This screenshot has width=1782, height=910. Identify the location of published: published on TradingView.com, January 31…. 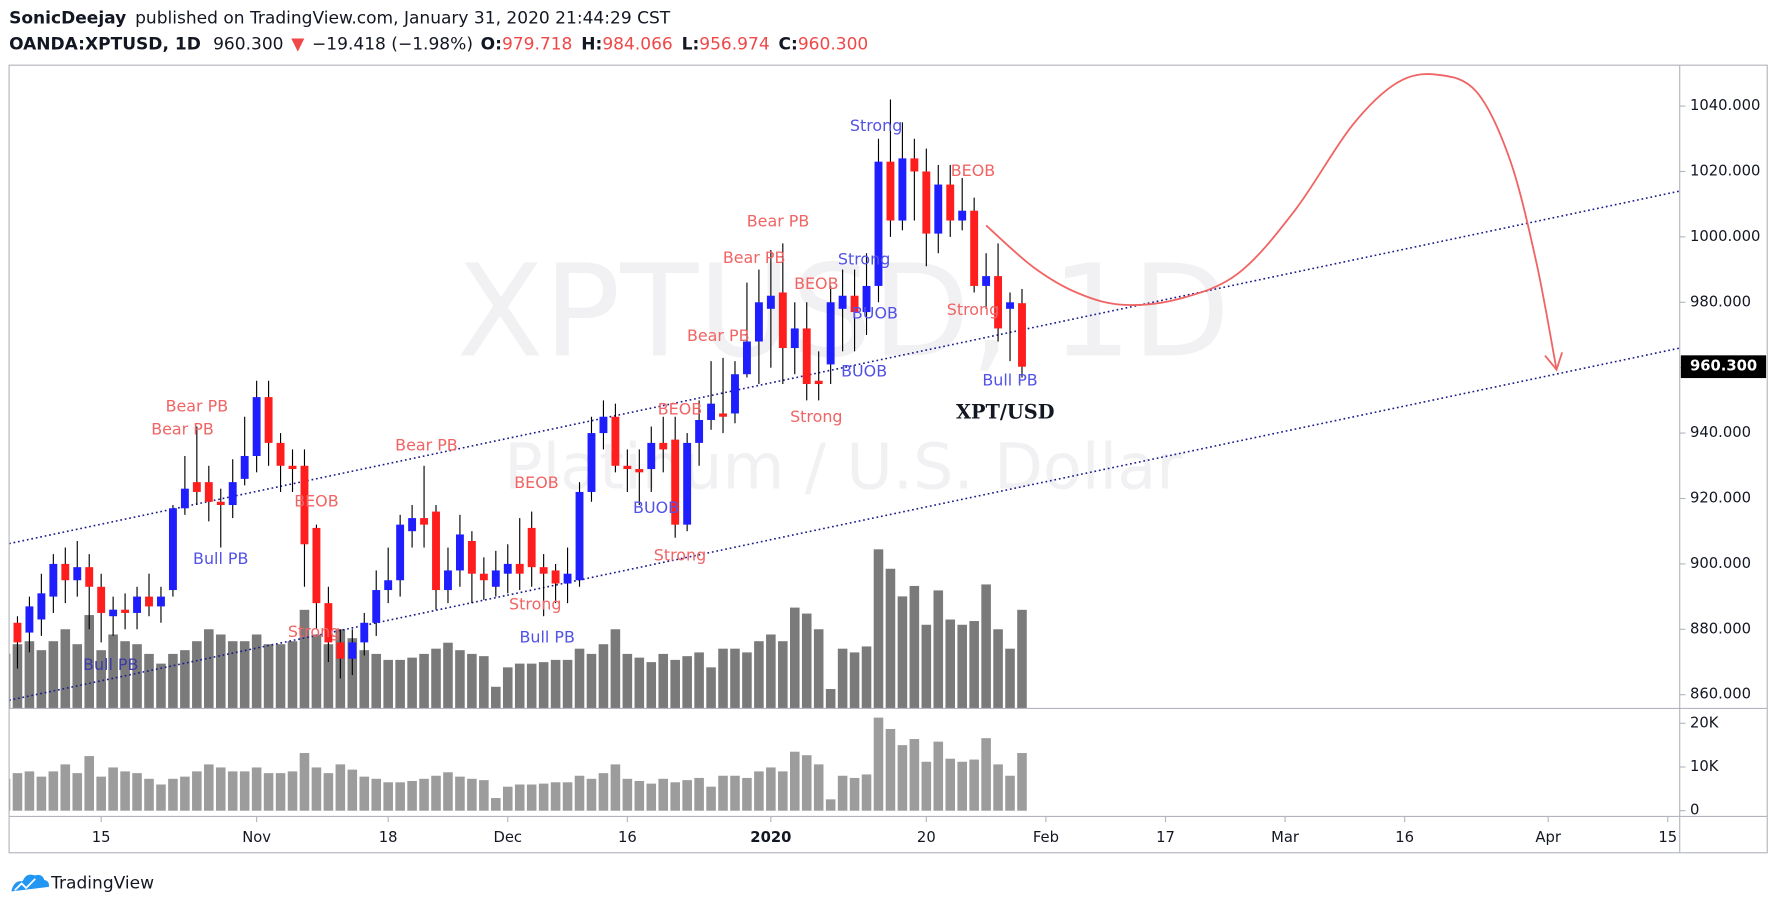
(403, 19).